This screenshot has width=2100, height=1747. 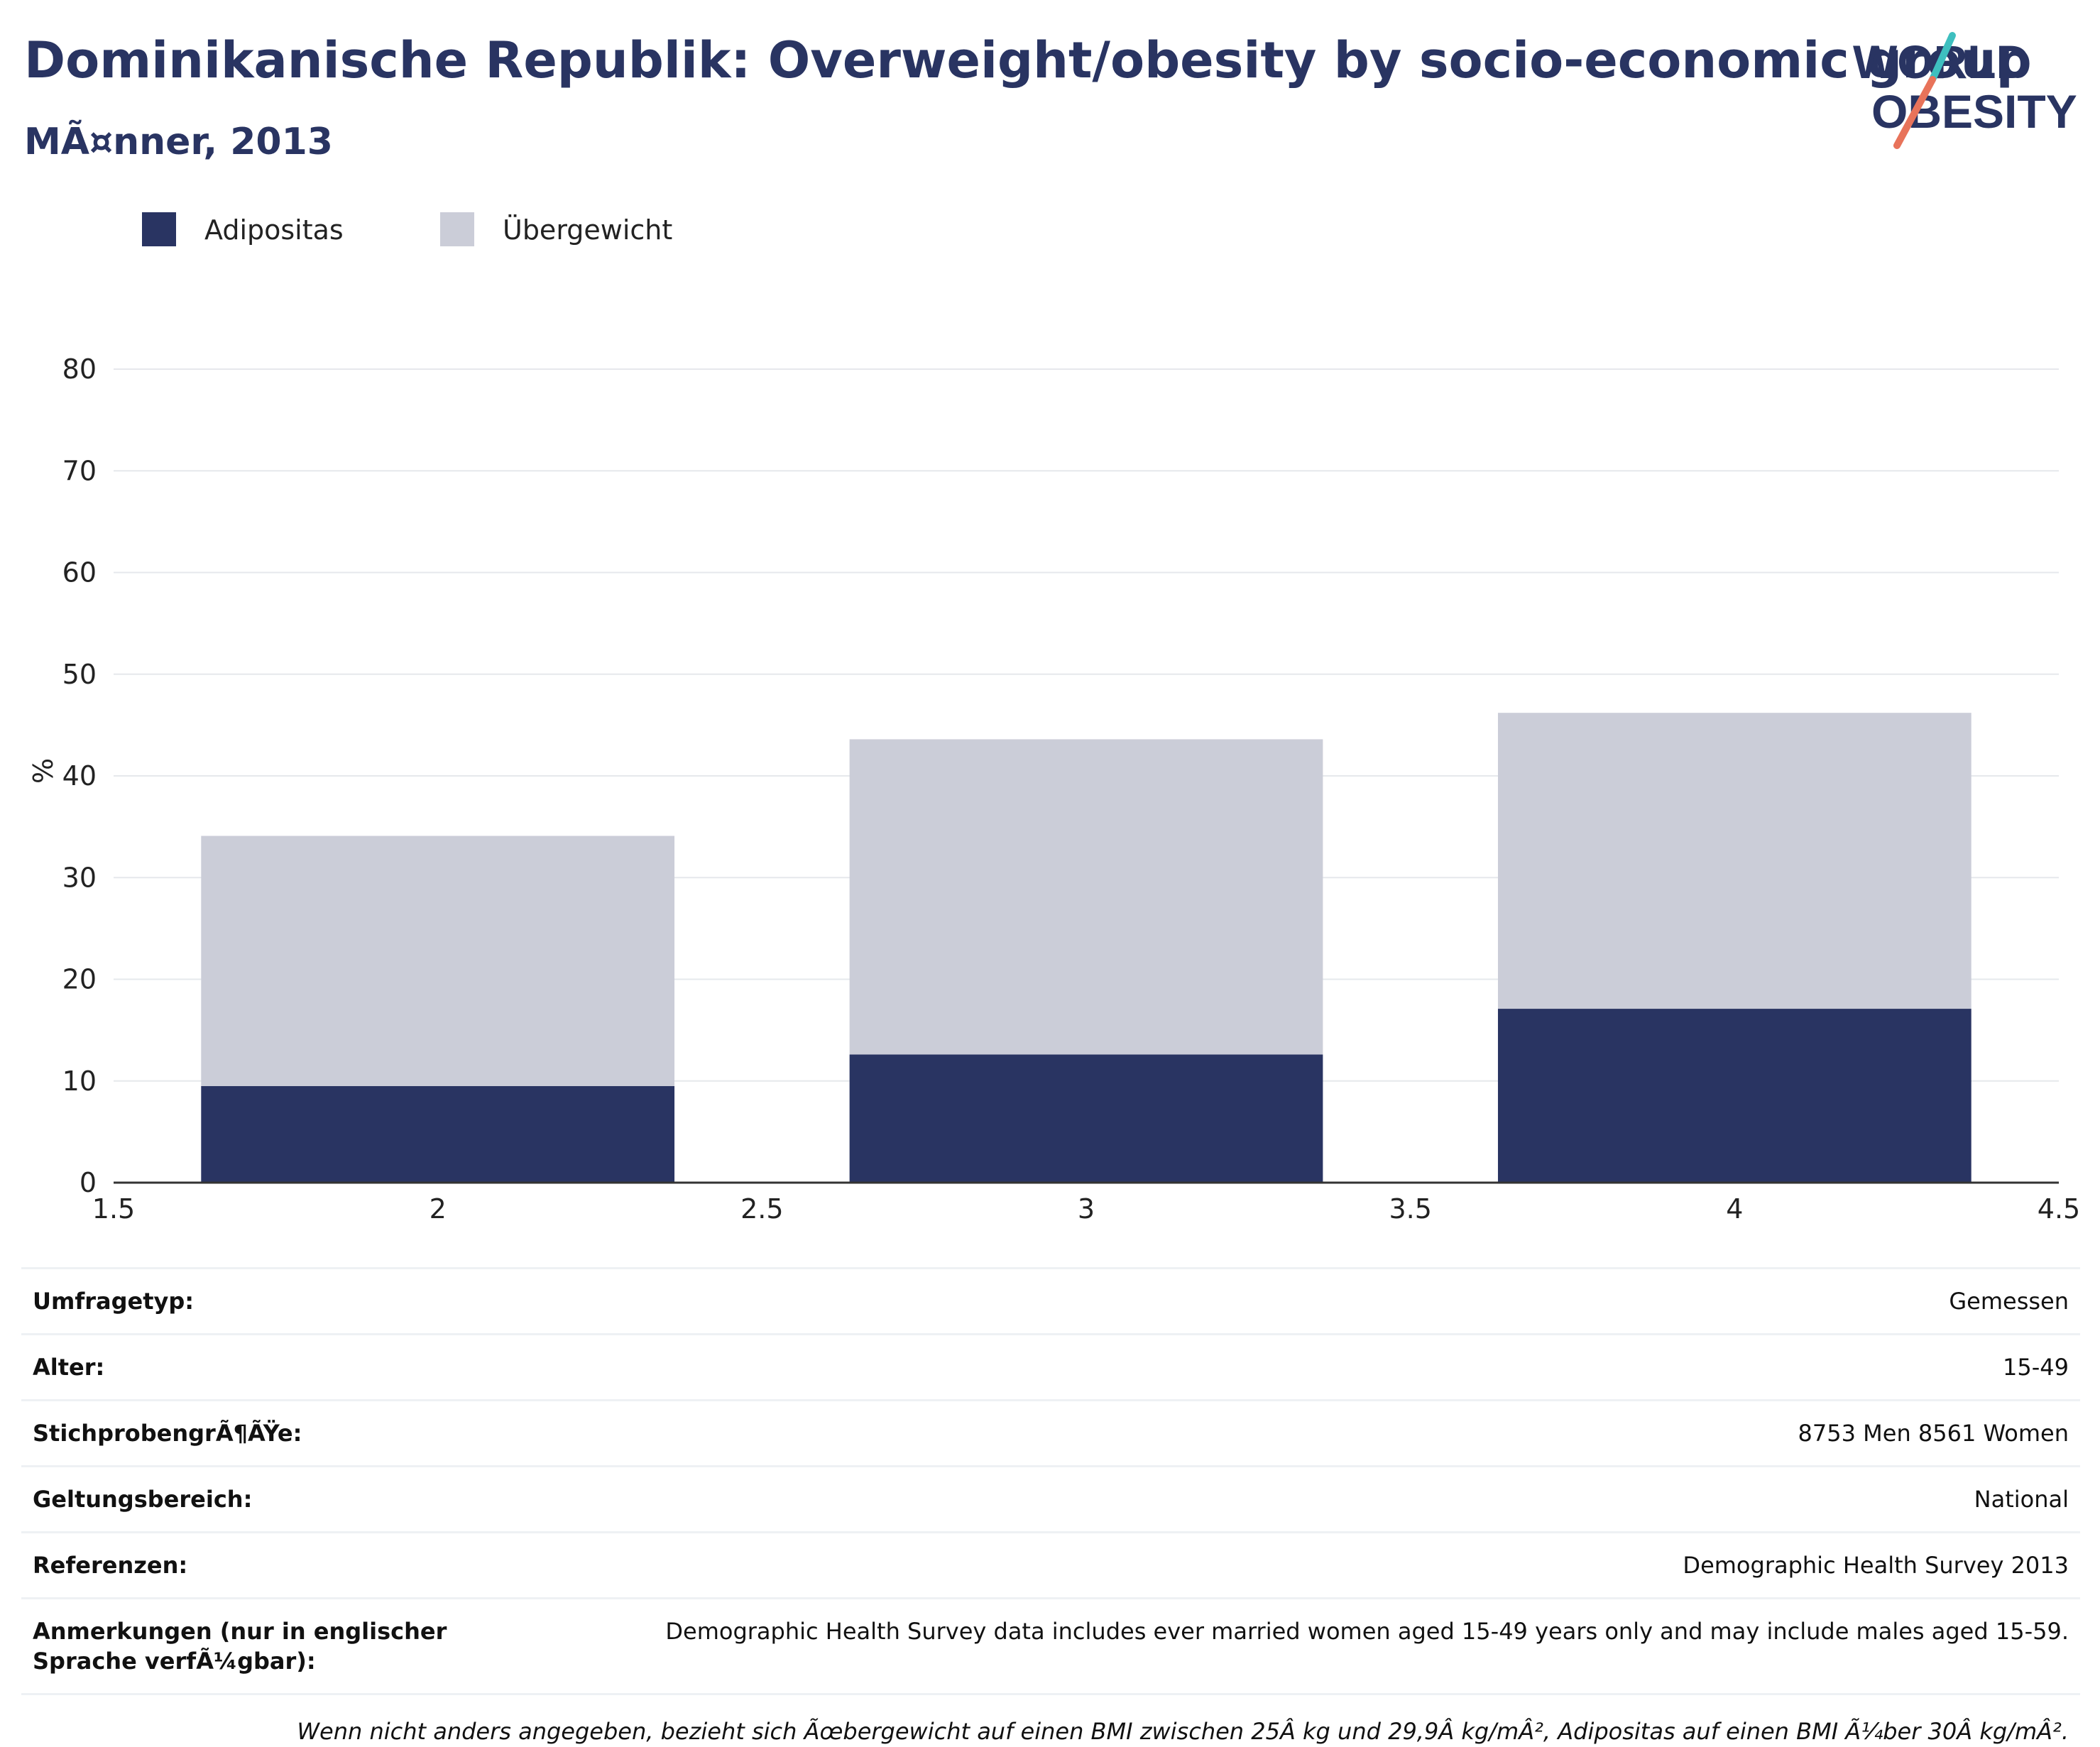 I want to click on x-tick-label: 4.5, so click(x=2059, y=1209).